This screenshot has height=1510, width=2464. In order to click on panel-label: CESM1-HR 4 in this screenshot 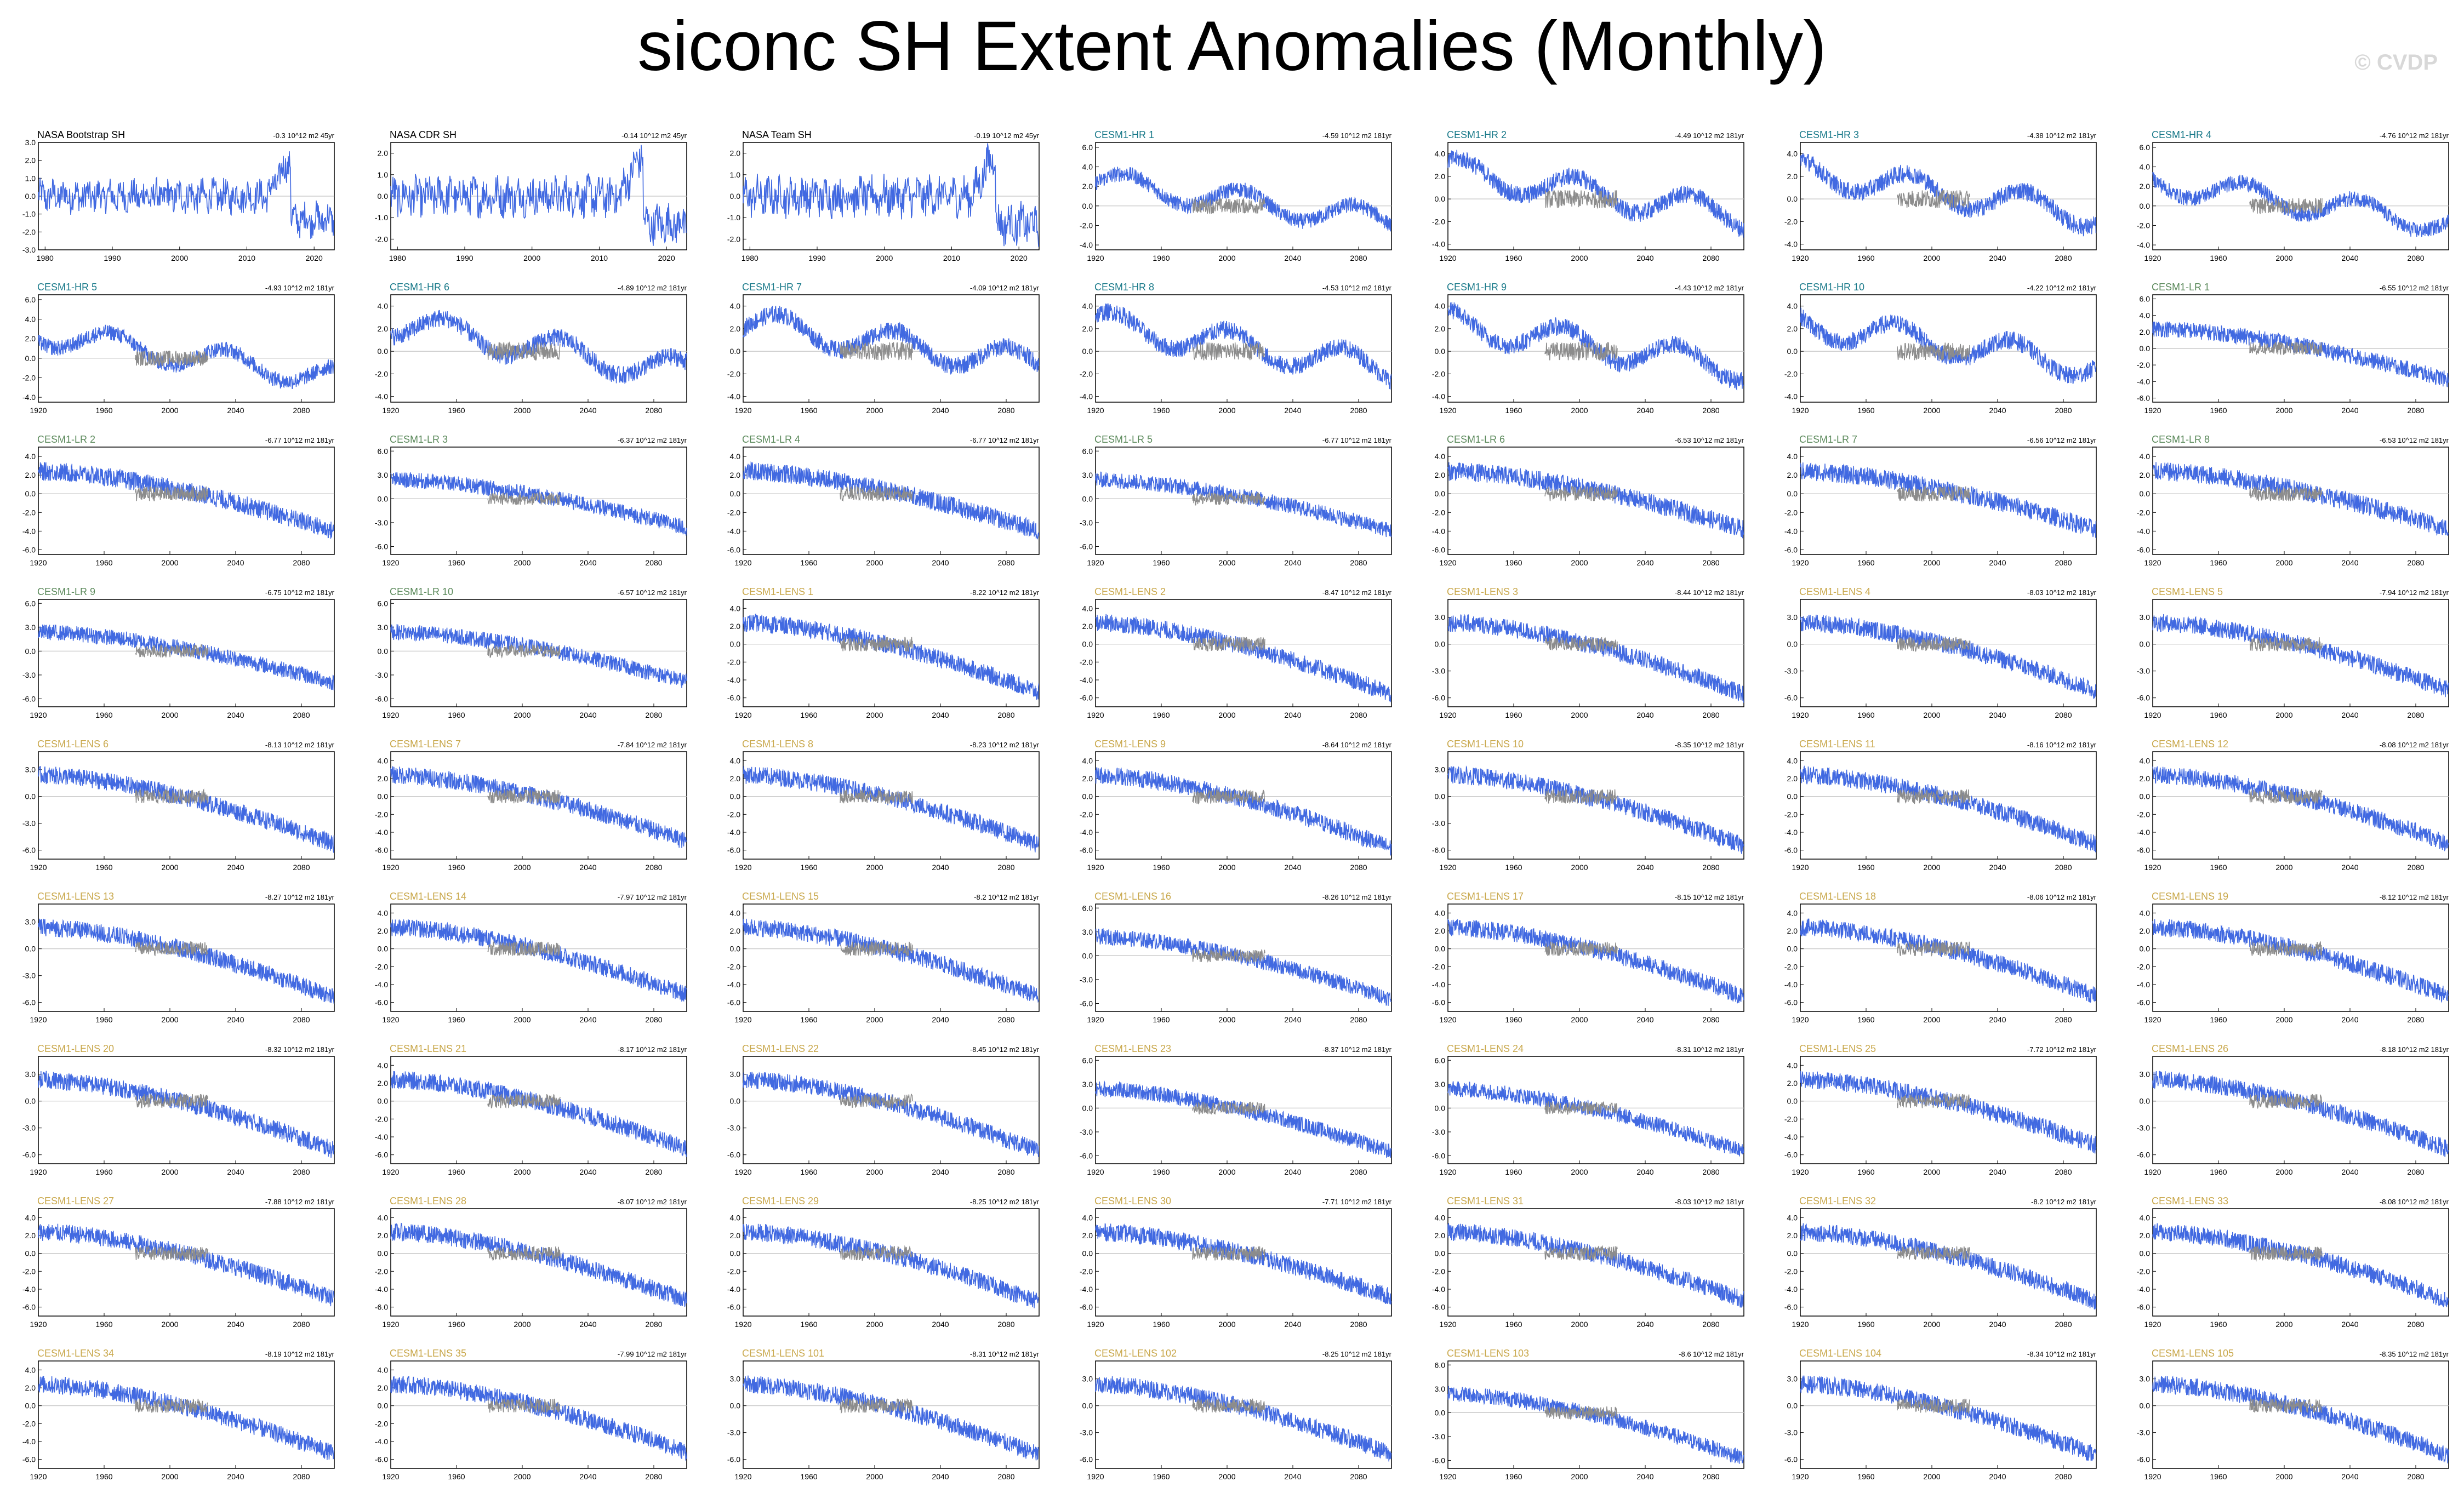, I will do `click(2181, 134)`.